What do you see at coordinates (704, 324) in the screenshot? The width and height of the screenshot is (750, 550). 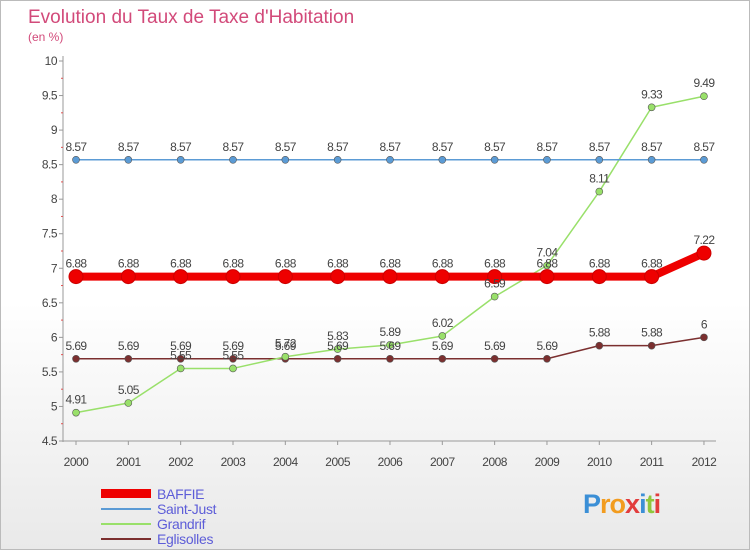 I see `data-label: 6` at bounding box center [704, 324].